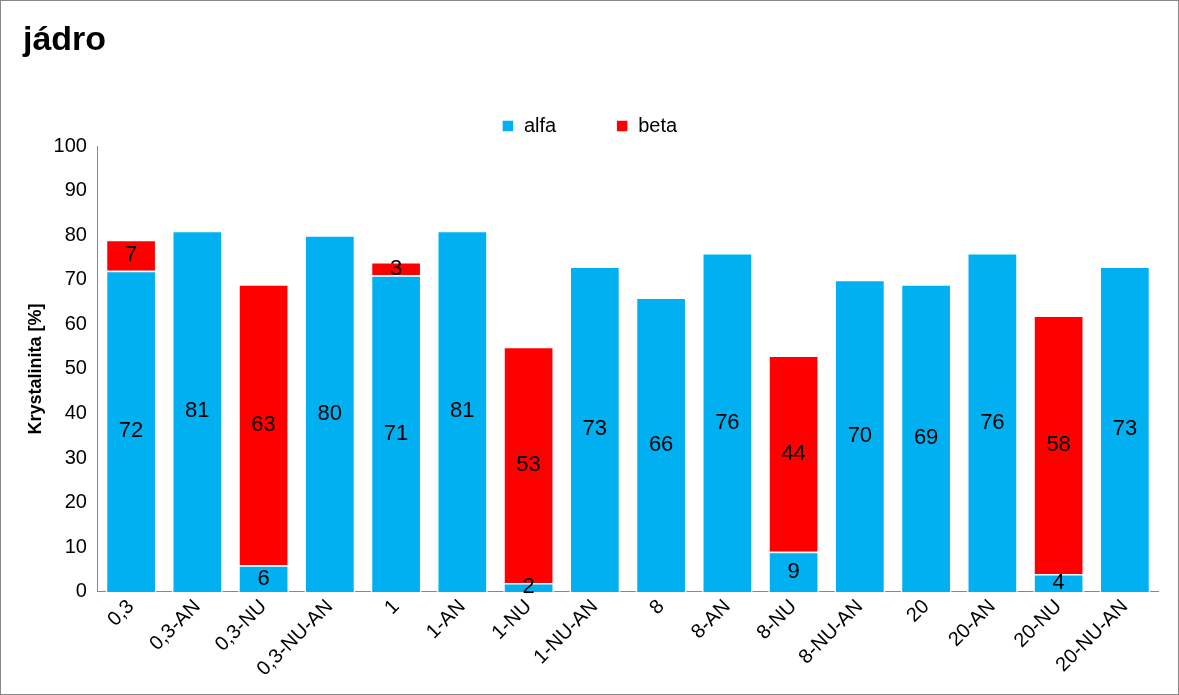 The width and height of the screenshot is (1179, 695). I want to click on y-tick-label: 40, so click(75, 412).